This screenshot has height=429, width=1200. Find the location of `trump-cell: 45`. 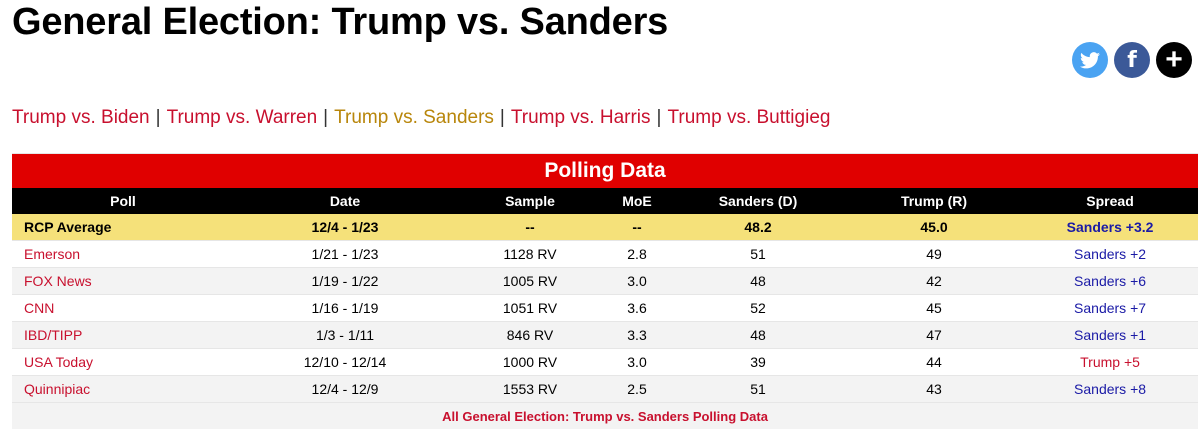

trump-cell: 45 is located at coordinates (934, 308).